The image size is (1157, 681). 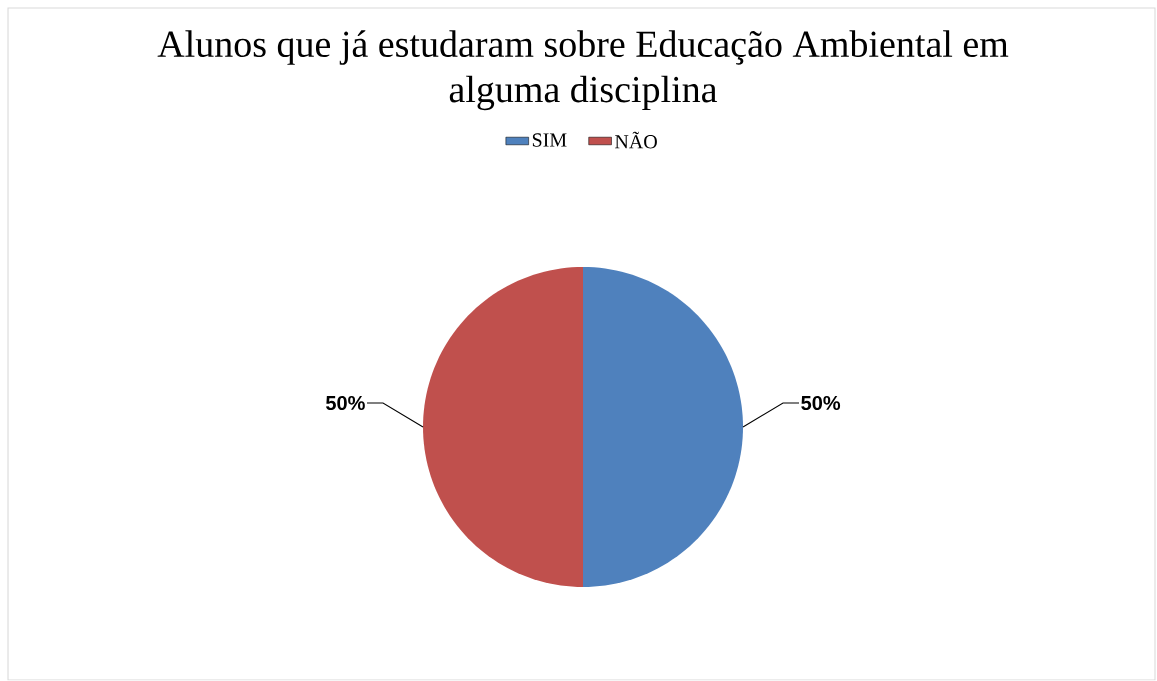 I want to click on chart-title: Alunos que já estudaram sobre Educação Ambiental em alguma disciplina, so click(x=583, y=70).